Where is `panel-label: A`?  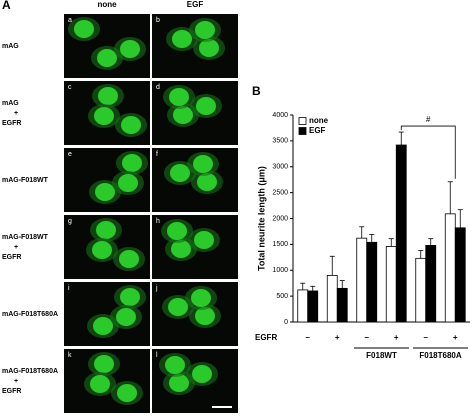 panel-label: A is located at coordinates (6, 6).